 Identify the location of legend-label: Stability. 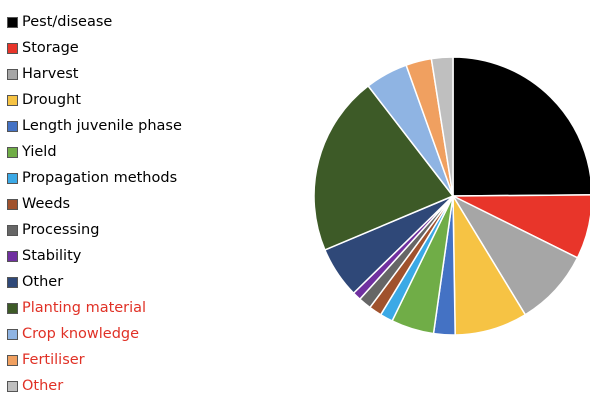
(52, 256).